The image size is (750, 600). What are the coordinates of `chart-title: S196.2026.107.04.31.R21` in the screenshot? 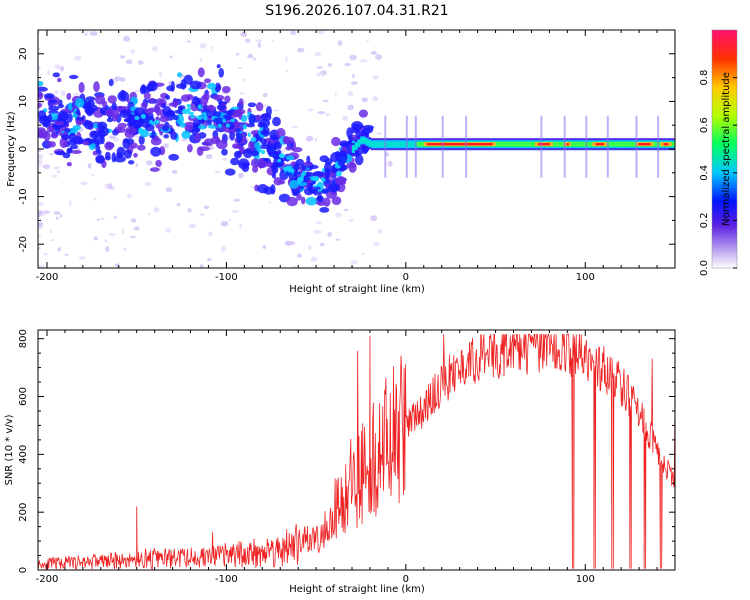 It's located at (356, 11).